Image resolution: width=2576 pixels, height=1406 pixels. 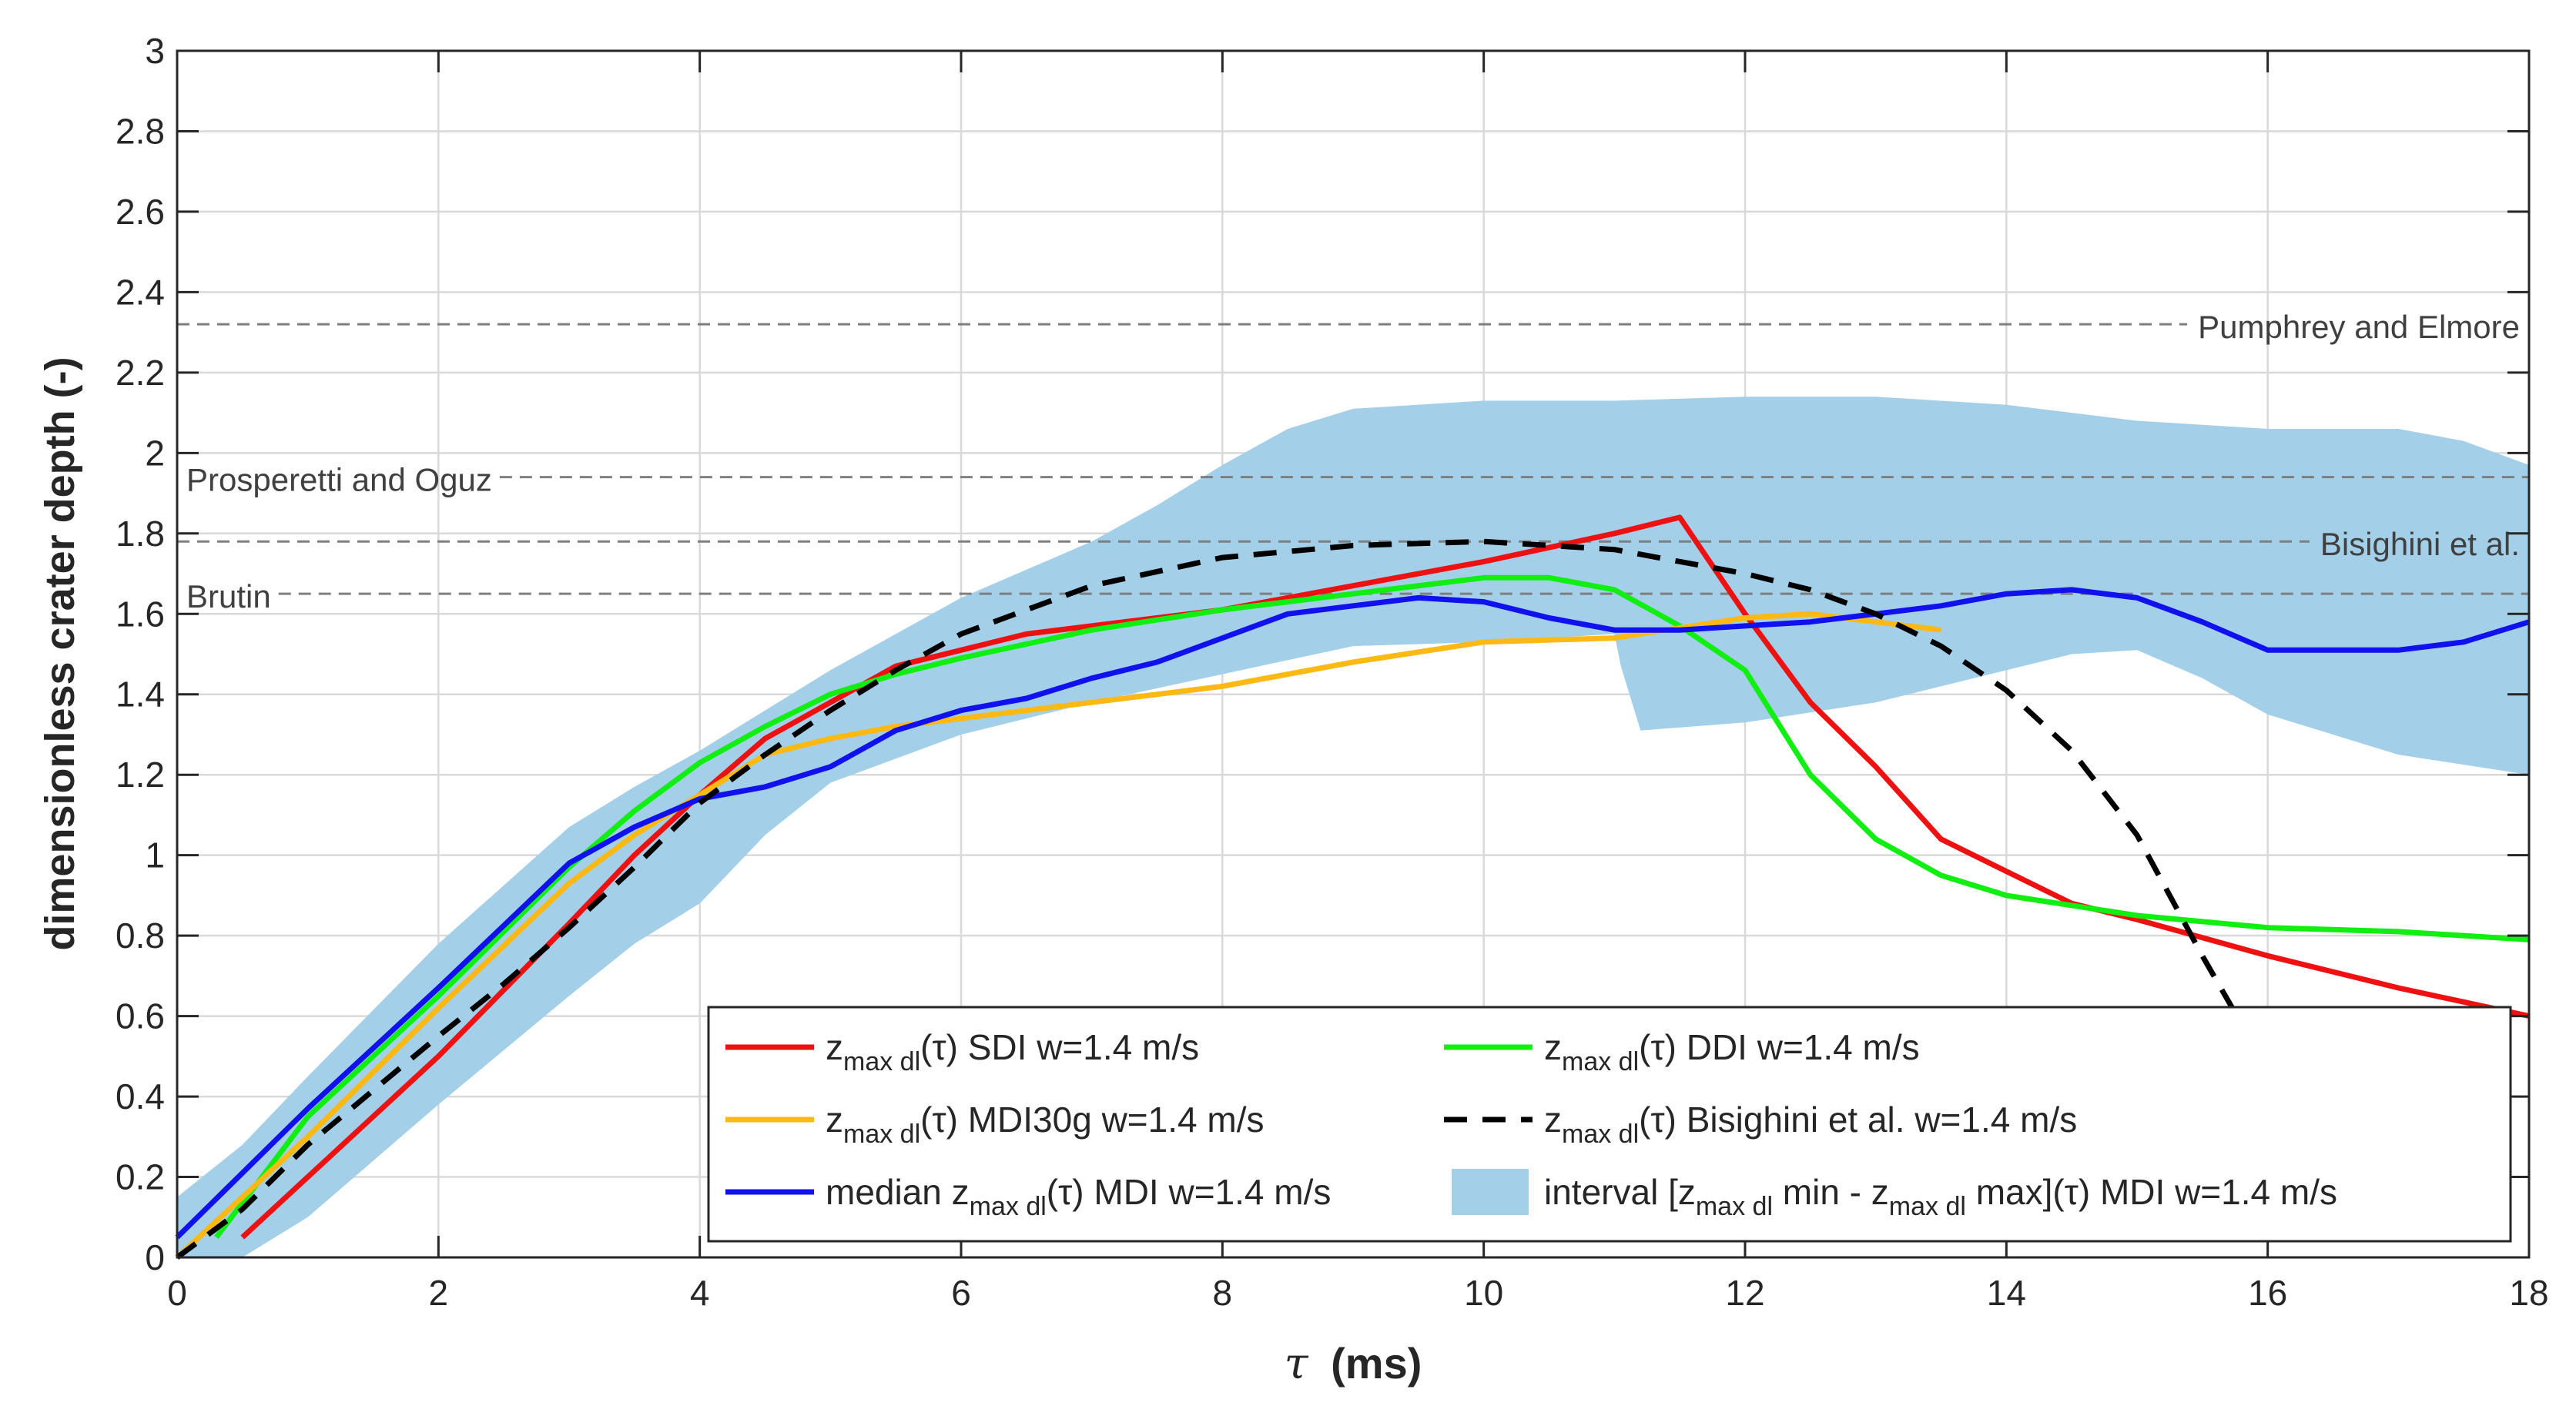 I want to click on y-tick-label: 2.4, so click(x=140, y=292).